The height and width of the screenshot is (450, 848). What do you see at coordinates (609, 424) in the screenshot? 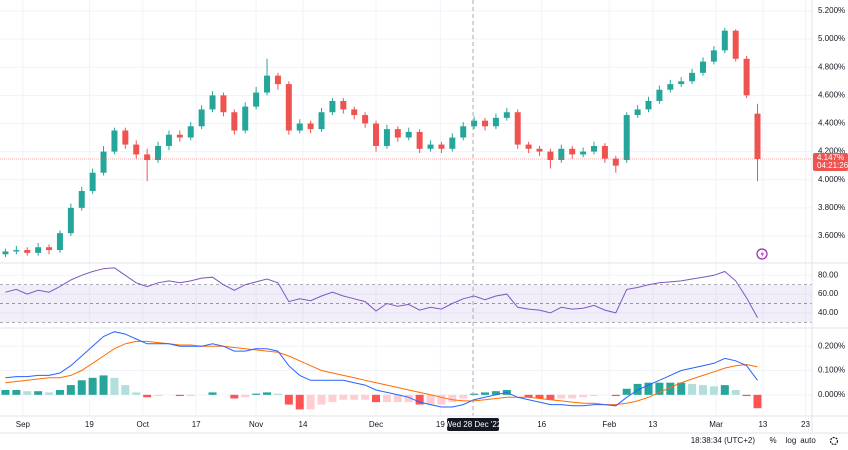
I see `x-tick-label: Feb` at bounding box center [609, 424].